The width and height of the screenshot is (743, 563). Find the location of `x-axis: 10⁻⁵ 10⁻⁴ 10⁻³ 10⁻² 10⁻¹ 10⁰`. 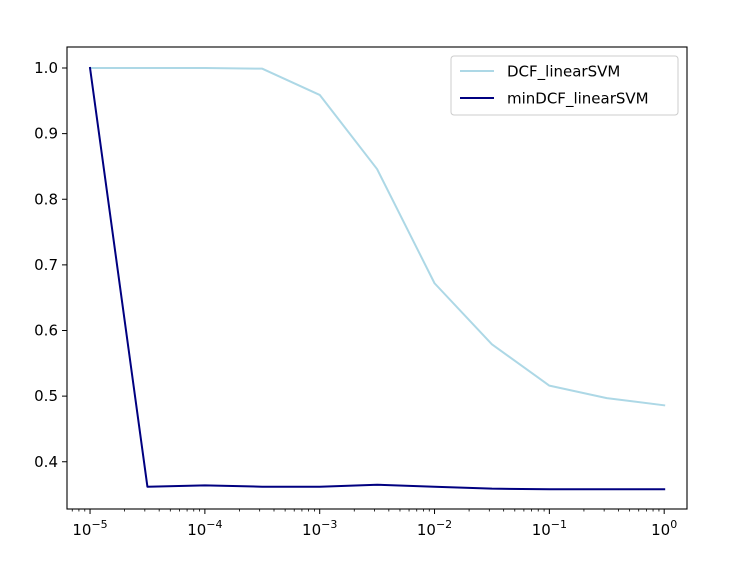

x-axis: 10⁻⁵ 10⁻⁴ 10⁻³ 10⁻² 10⁻¹ 10⁰ is located at coordinates (374, 524).